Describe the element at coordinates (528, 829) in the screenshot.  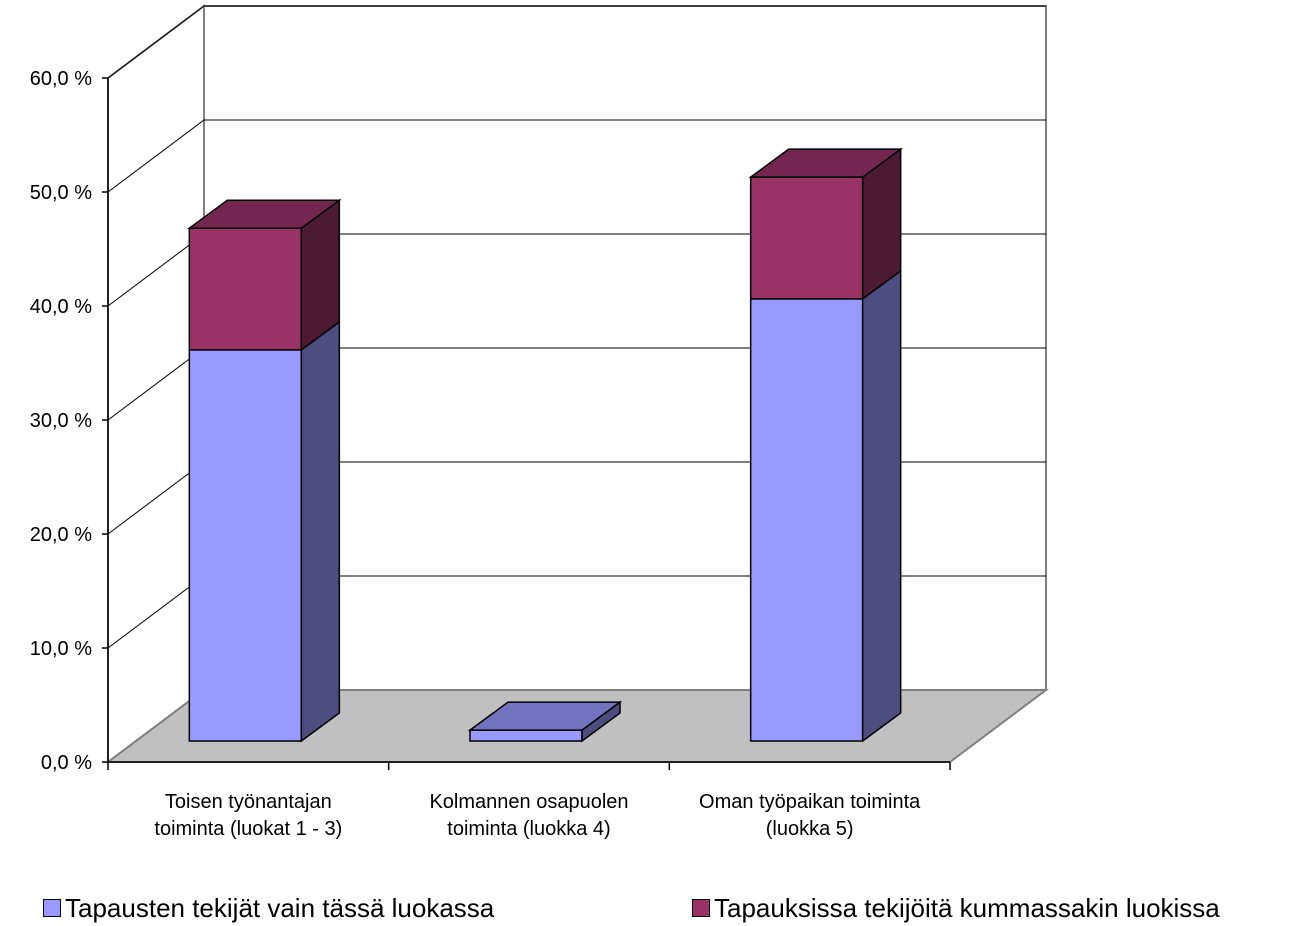
I see `x-category-label: toiminta (luokka 4)` at that location.